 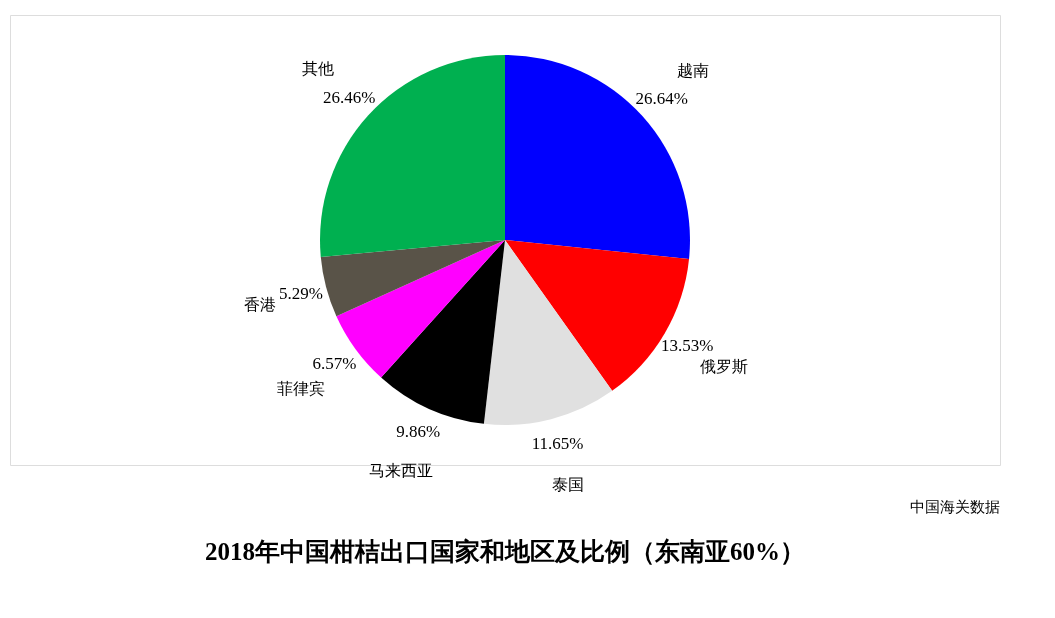 What do you see at coordinates (418, 432) in the screenshot?
I see `data-label: 9.86%` at bounding box center [418, 432].